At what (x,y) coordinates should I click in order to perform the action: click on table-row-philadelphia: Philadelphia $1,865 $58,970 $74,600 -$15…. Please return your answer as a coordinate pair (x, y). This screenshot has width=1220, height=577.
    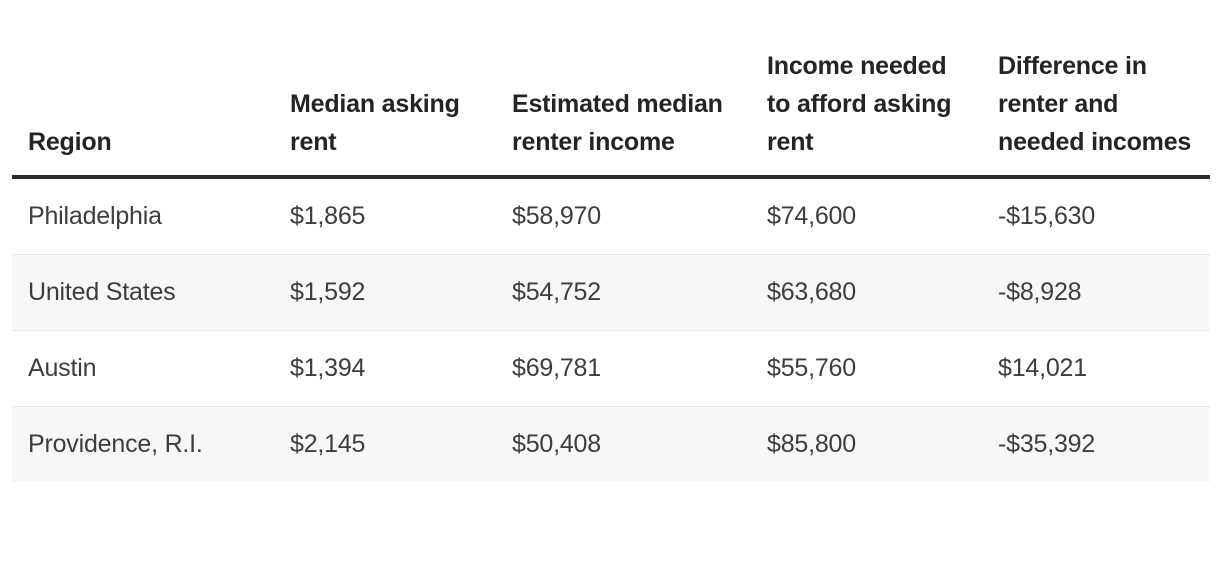
    Looking at the image, I should click on (611, 215).